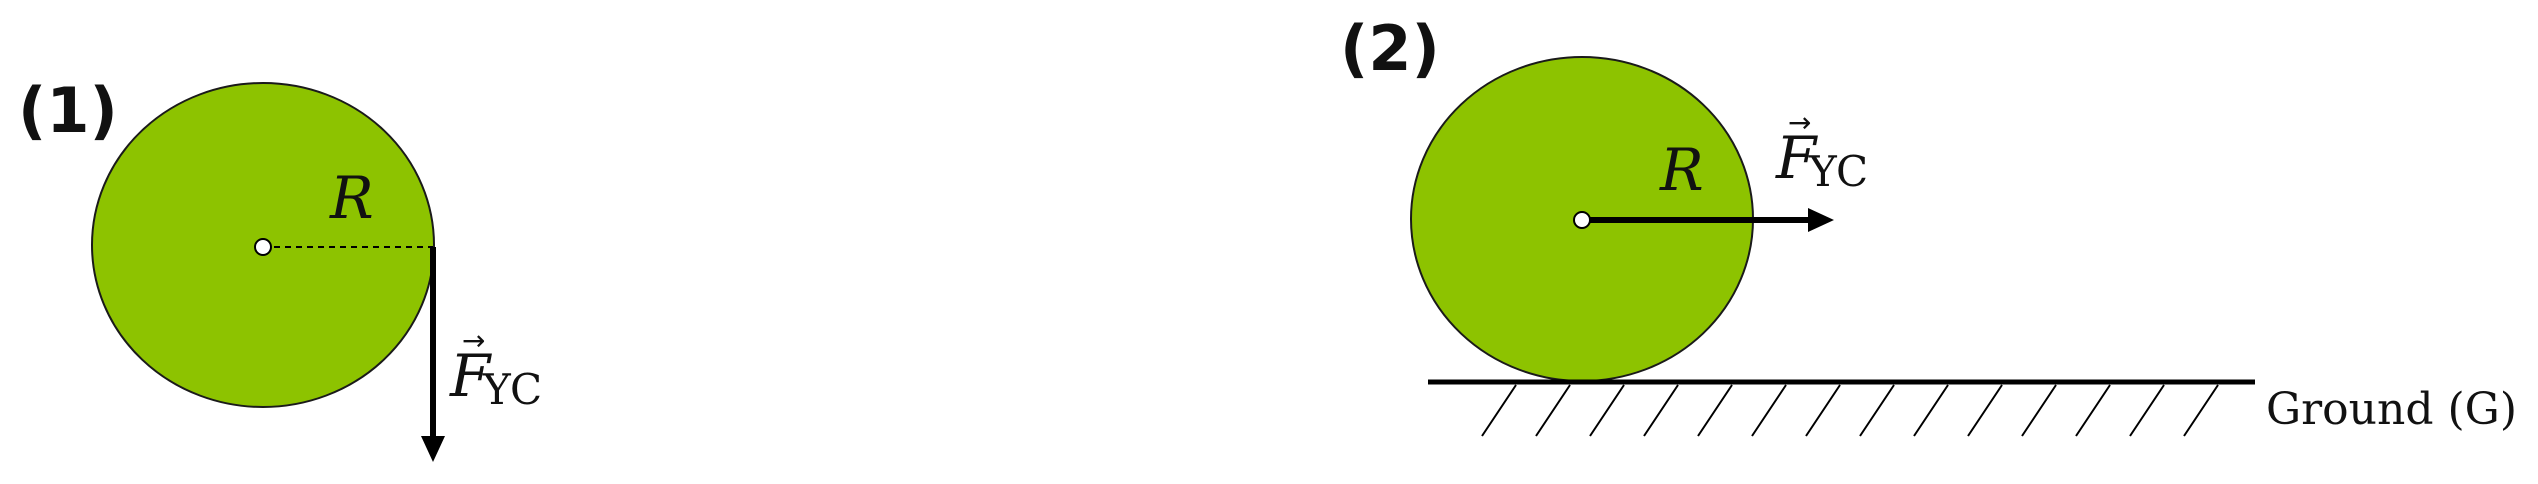 This screenshot has height=484, width=2538. I want to click on panel-2-force-subscript: YC, so click(1838, 171).